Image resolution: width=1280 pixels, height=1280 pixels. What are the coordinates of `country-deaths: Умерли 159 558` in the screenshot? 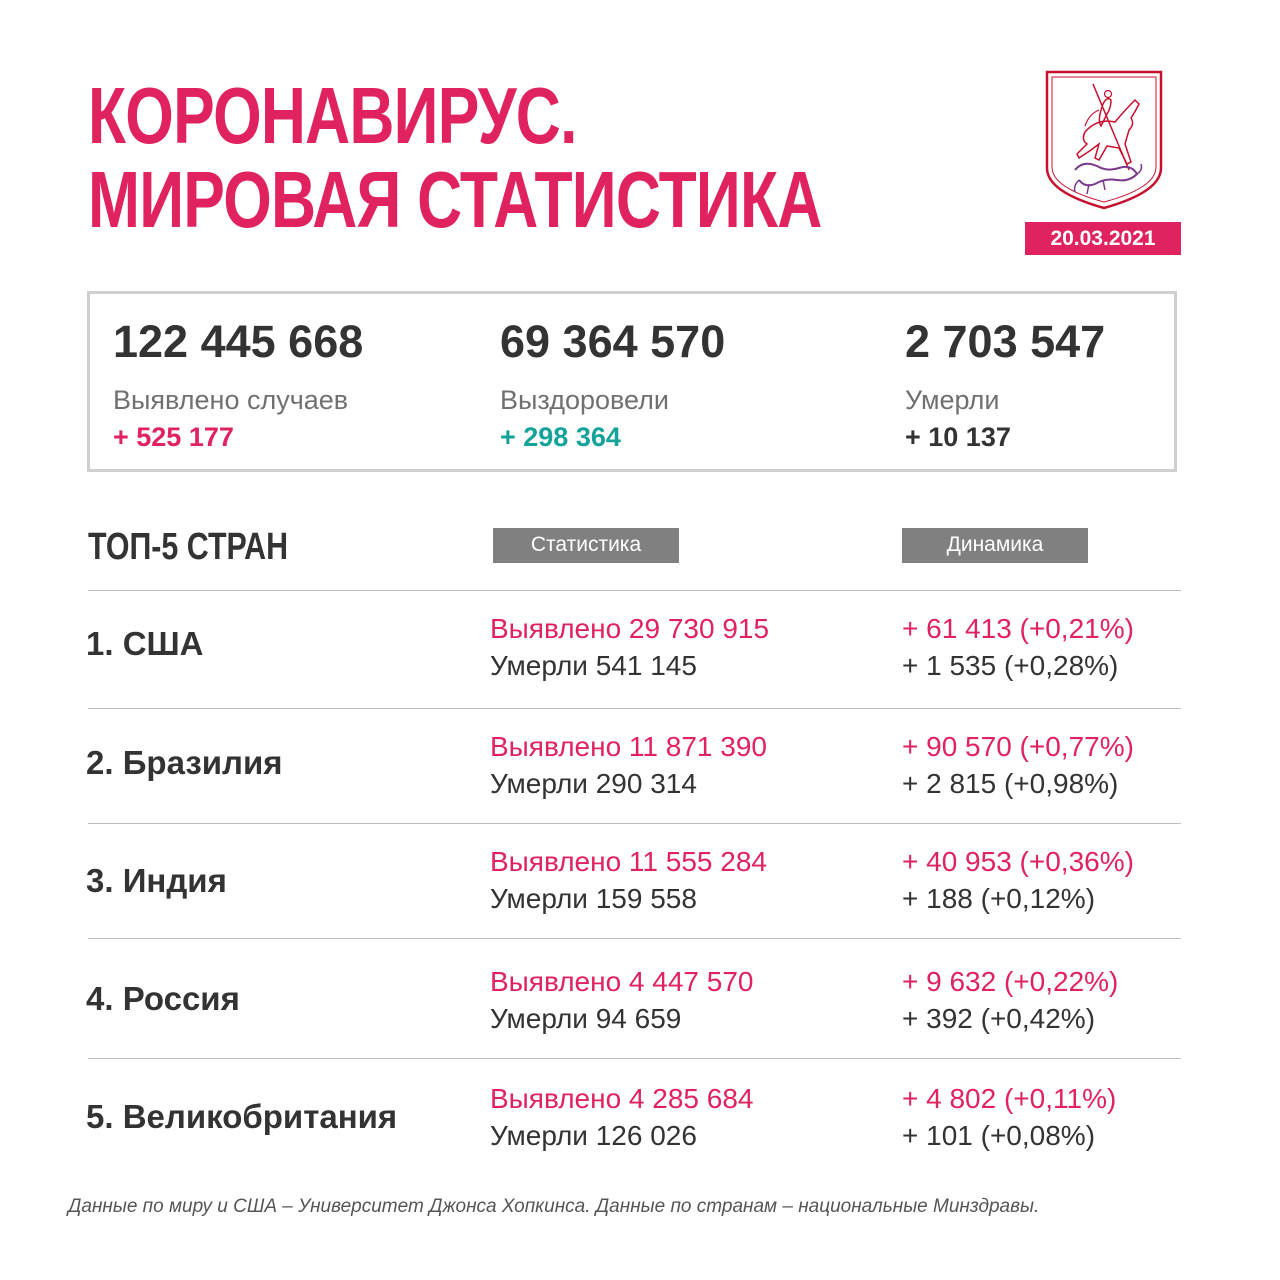 It's located at (593, 898).